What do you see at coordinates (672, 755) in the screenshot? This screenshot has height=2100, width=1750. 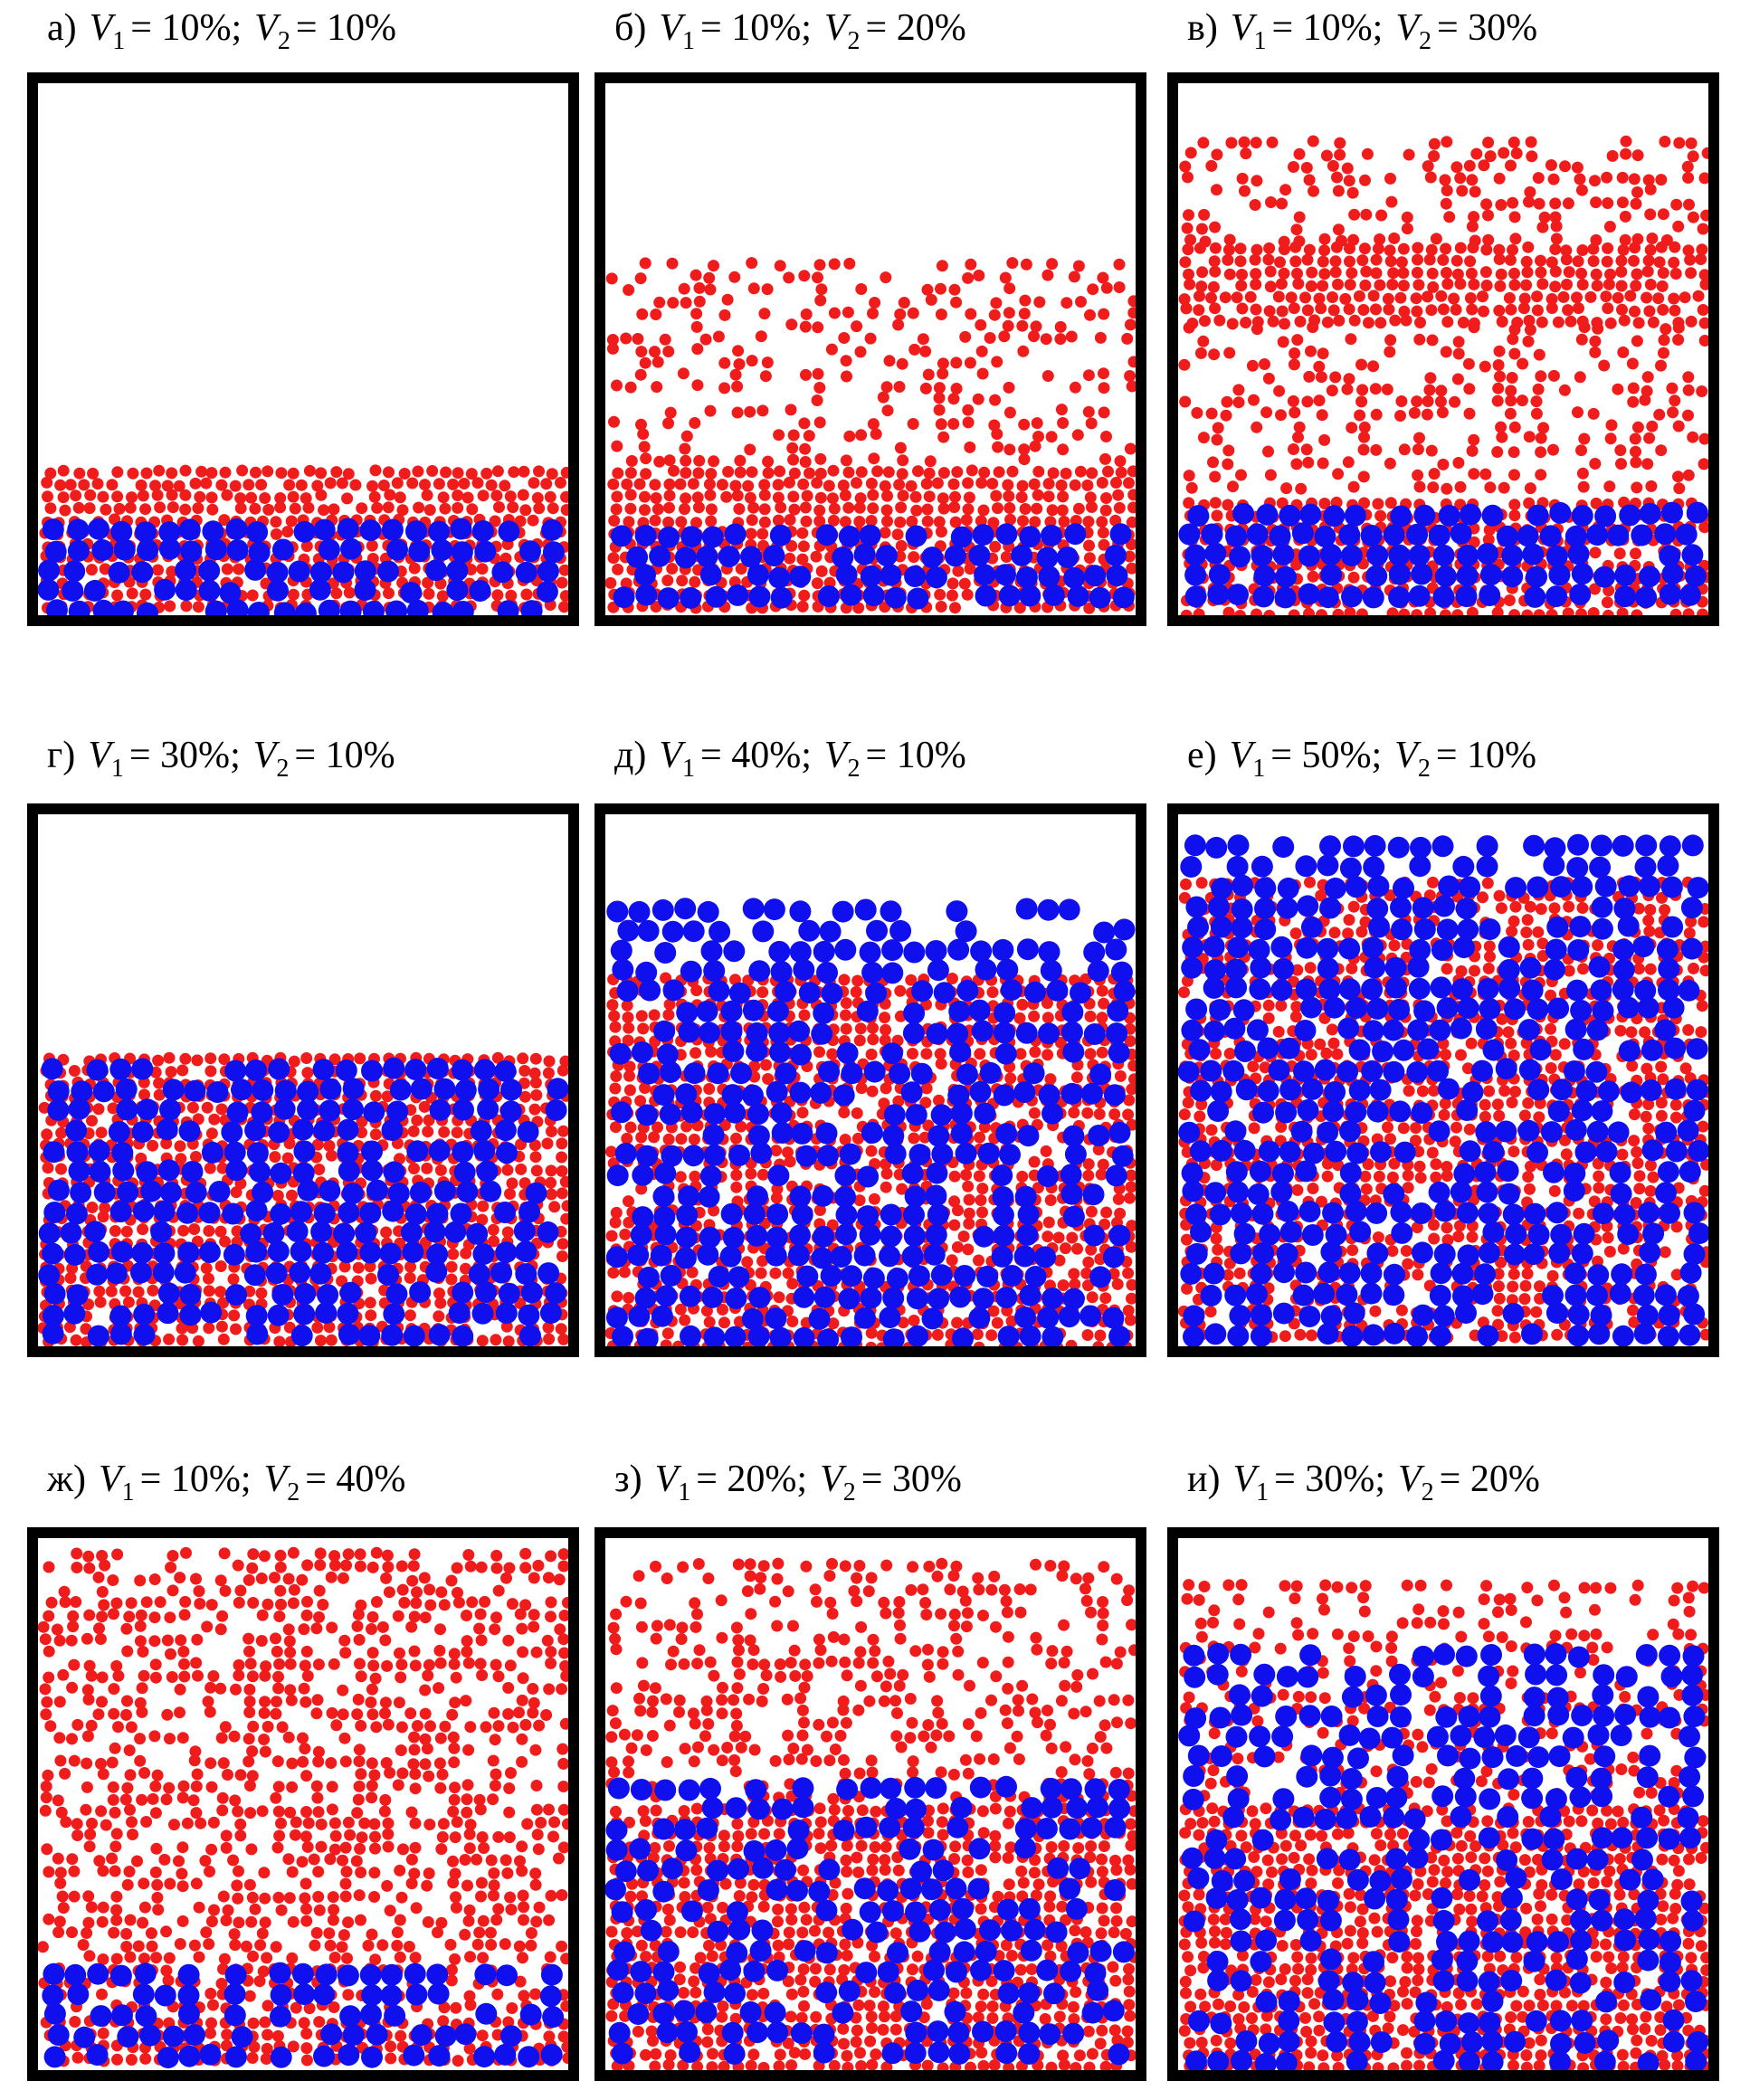 I see `symbol: V` at bounding box center [672, 755].